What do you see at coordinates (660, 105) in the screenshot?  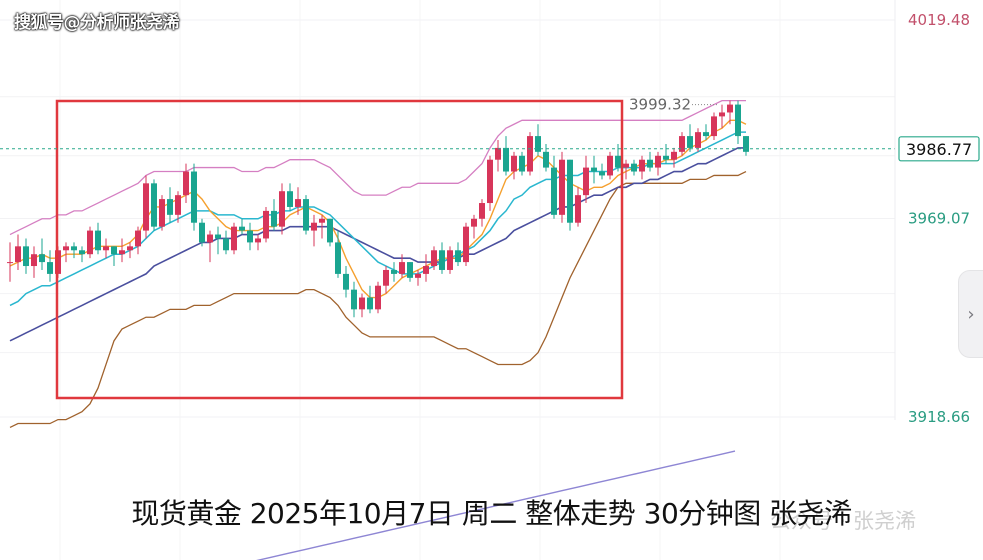 I see `high-annotation: 3999.32` at bounding box center [660, 105].